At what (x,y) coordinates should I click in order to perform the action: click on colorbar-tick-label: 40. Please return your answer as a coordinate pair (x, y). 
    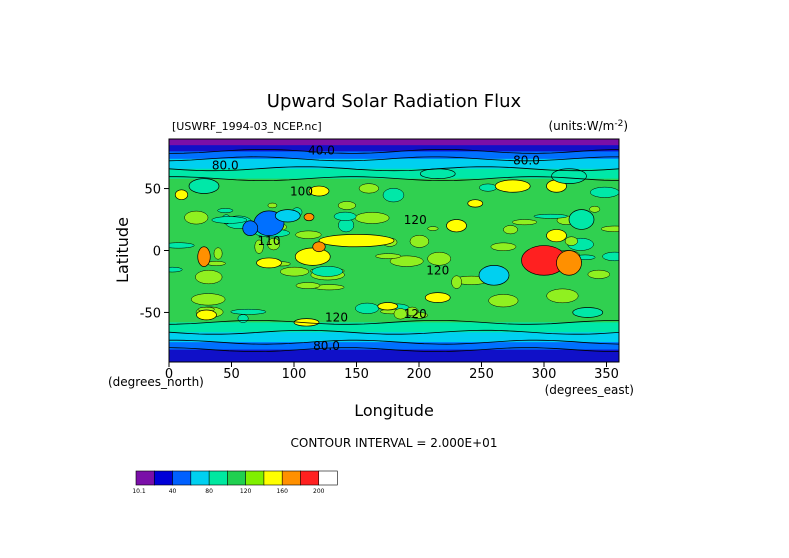
    Looking at the image, I should click on (173, 491).